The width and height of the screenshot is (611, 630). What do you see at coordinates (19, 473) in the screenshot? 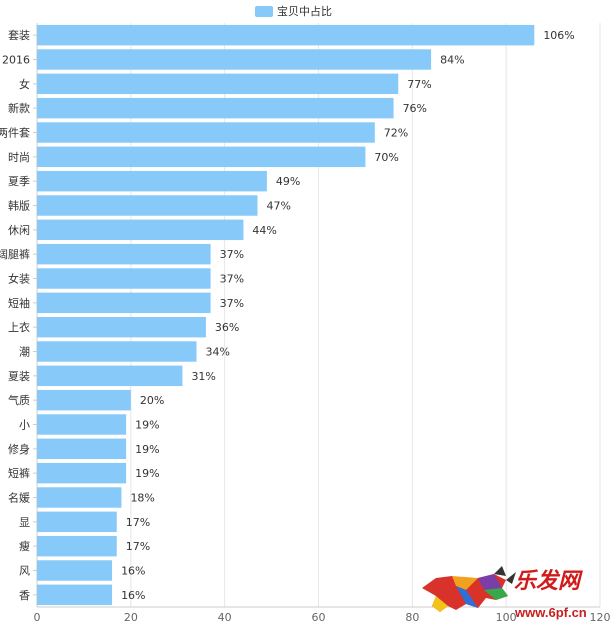
I see `y-tick-label: 短裤` at bounding box center [19, 473].